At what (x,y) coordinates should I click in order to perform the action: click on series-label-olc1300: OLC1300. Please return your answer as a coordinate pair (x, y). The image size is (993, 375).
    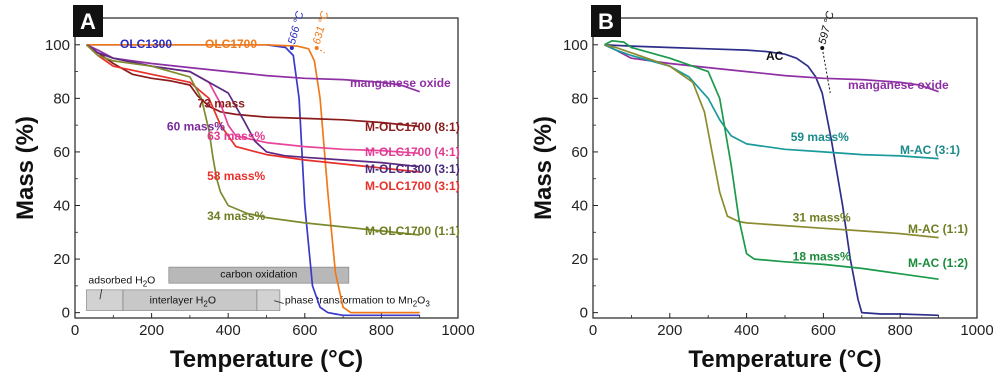
    Looking at the image, I should click on (146, 44).